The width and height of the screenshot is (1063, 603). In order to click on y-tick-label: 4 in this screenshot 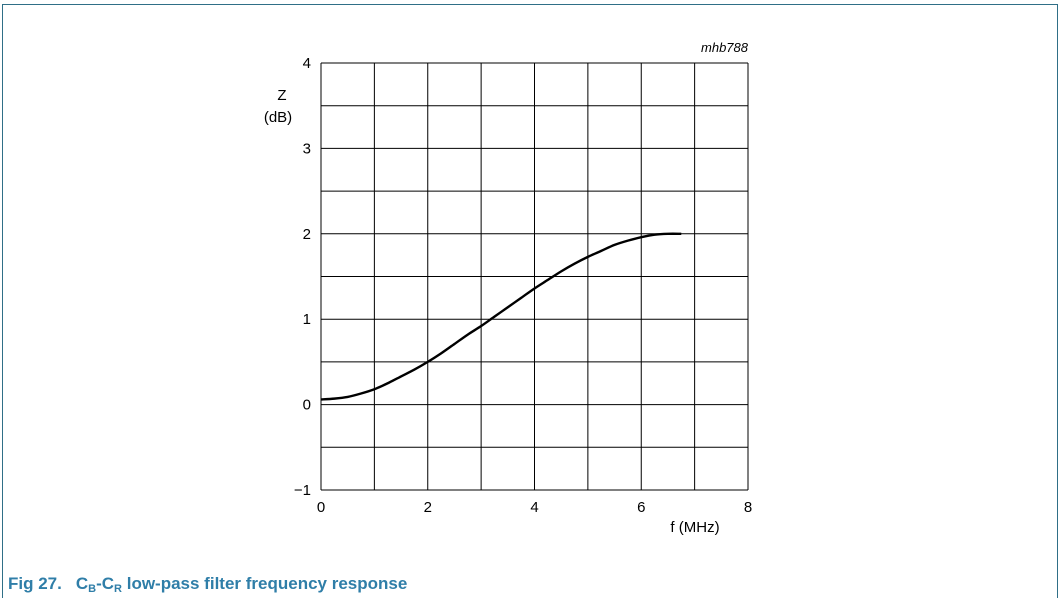, I will do `click(307, 63)`.